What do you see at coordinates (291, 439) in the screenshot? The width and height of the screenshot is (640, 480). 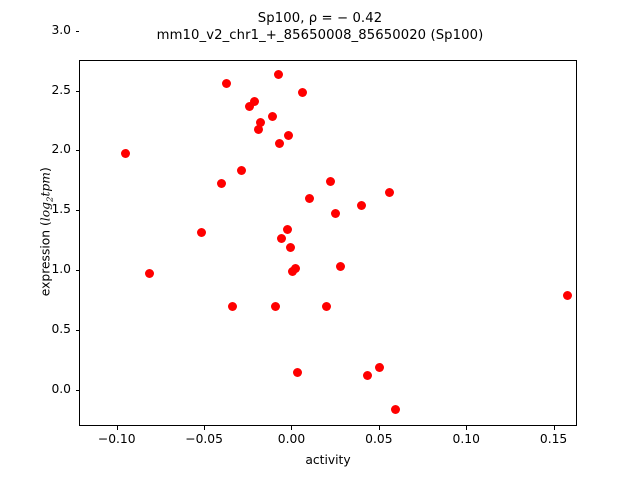 I see `x-axis-tick-label: 0.00` at bounding box center [291, 439].